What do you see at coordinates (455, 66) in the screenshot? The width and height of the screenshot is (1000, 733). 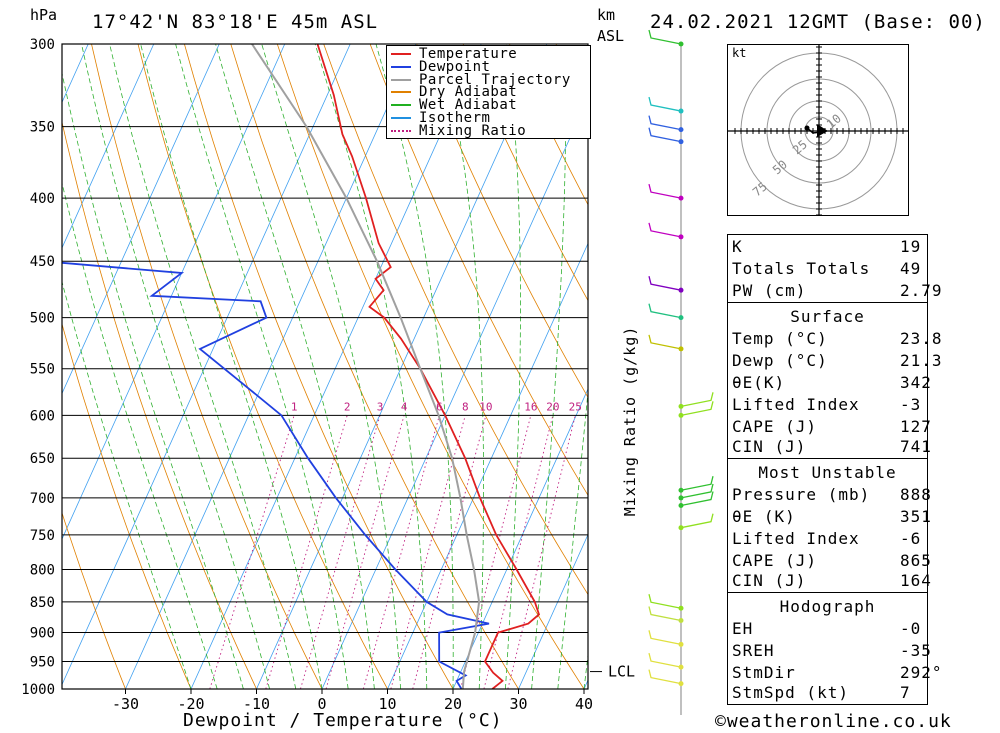 I see `legend-label: Dewpoint` at bounding box center [455, 66].